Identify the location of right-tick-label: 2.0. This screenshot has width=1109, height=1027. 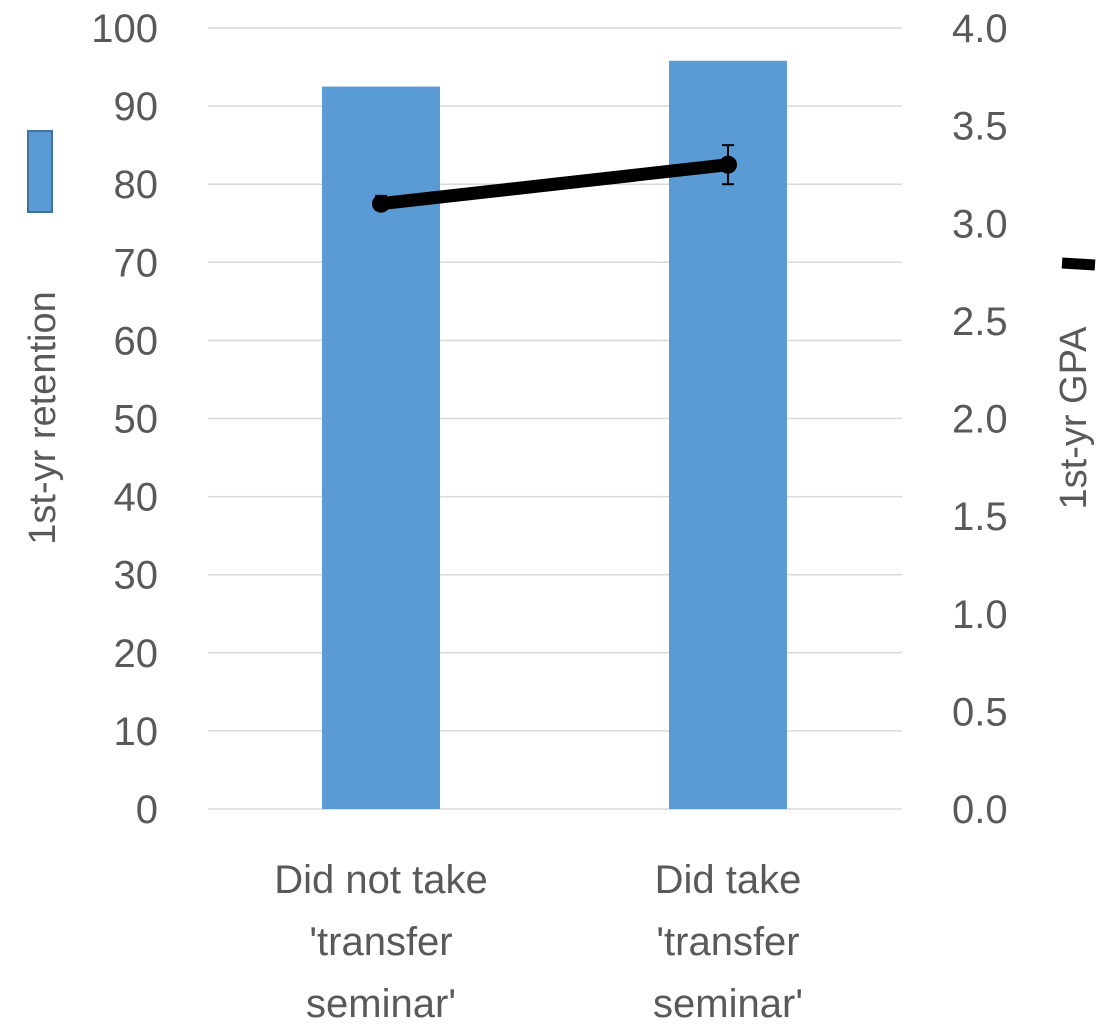
(980, 420).